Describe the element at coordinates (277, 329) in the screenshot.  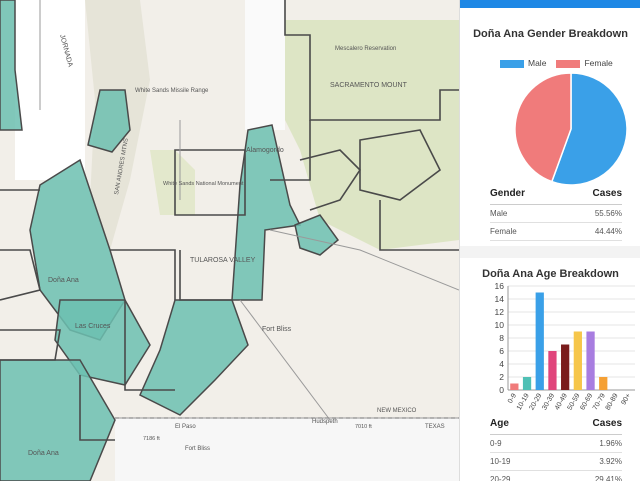
I see `map-label-fort-bliss-1: Fort Bliss` at that location.